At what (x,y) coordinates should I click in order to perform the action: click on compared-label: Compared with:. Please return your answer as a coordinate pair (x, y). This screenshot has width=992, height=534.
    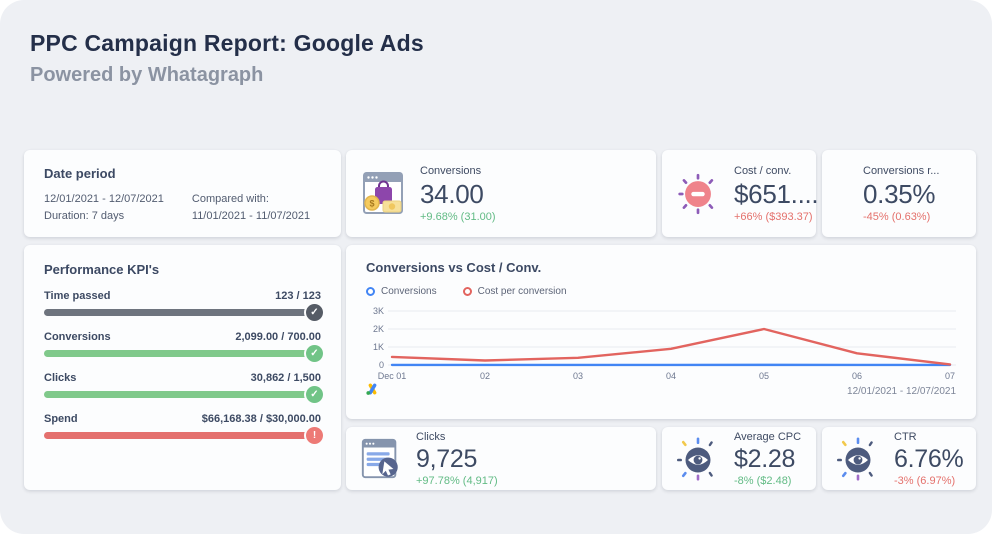
    Looking at the image, I should click on (230, 199).